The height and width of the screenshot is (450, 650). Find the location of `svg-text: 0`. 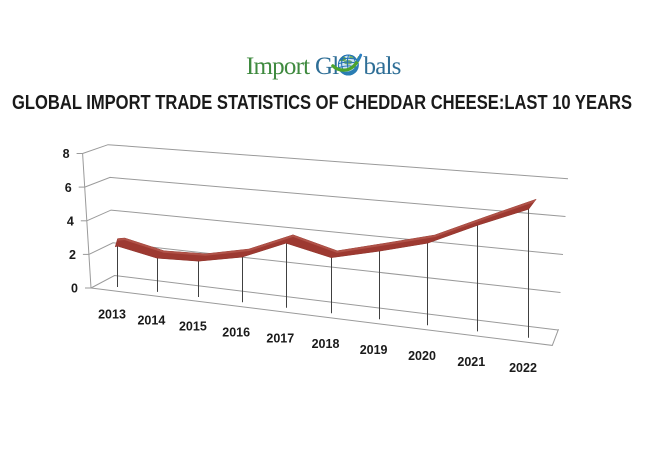

svg-text: 0 is located at coordinates (74, 289).